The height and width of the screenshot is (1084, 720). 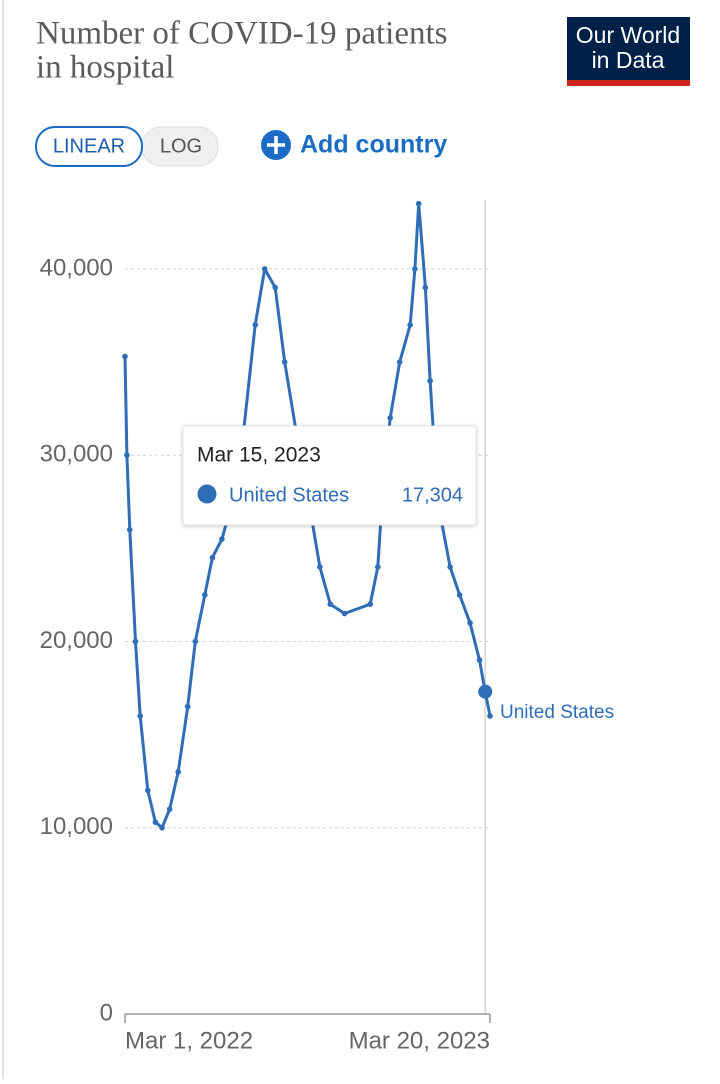 I want to click on tooltip-box, so click(x=329, y=475).